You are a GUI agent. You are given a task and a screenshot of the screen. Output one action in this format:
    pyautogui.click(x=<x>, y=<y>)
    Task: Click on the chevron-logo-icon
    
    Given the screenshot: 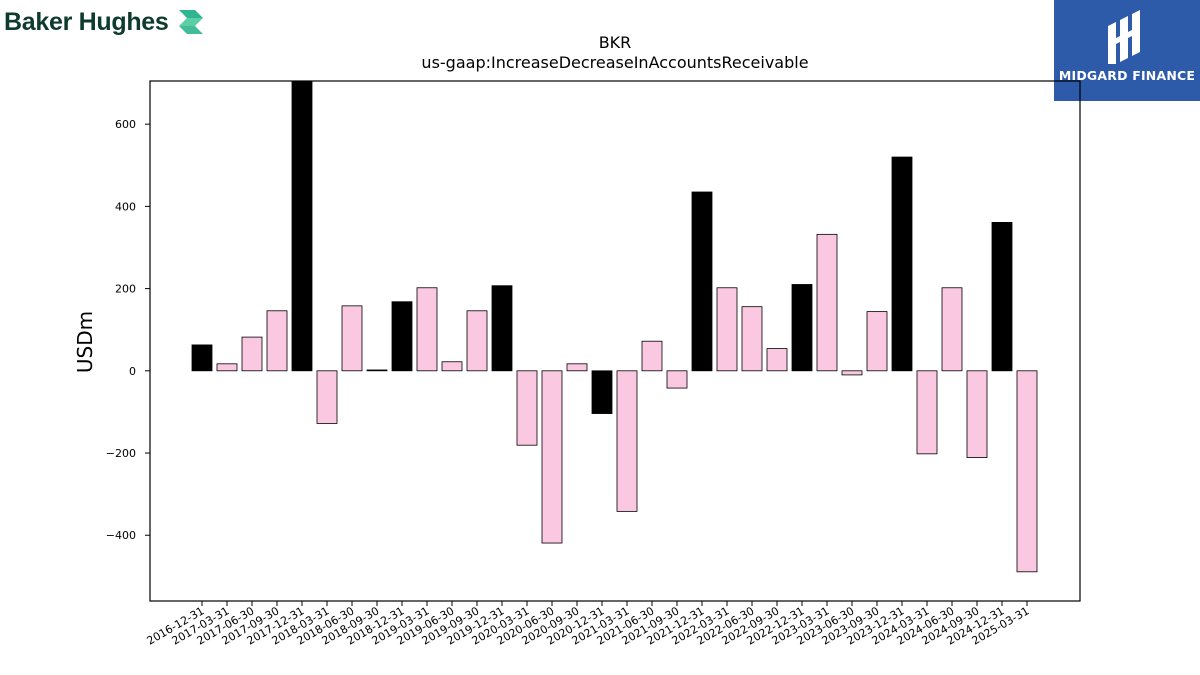 What is the action you would take?
    pyautogui.click(x=190, y=22)
    